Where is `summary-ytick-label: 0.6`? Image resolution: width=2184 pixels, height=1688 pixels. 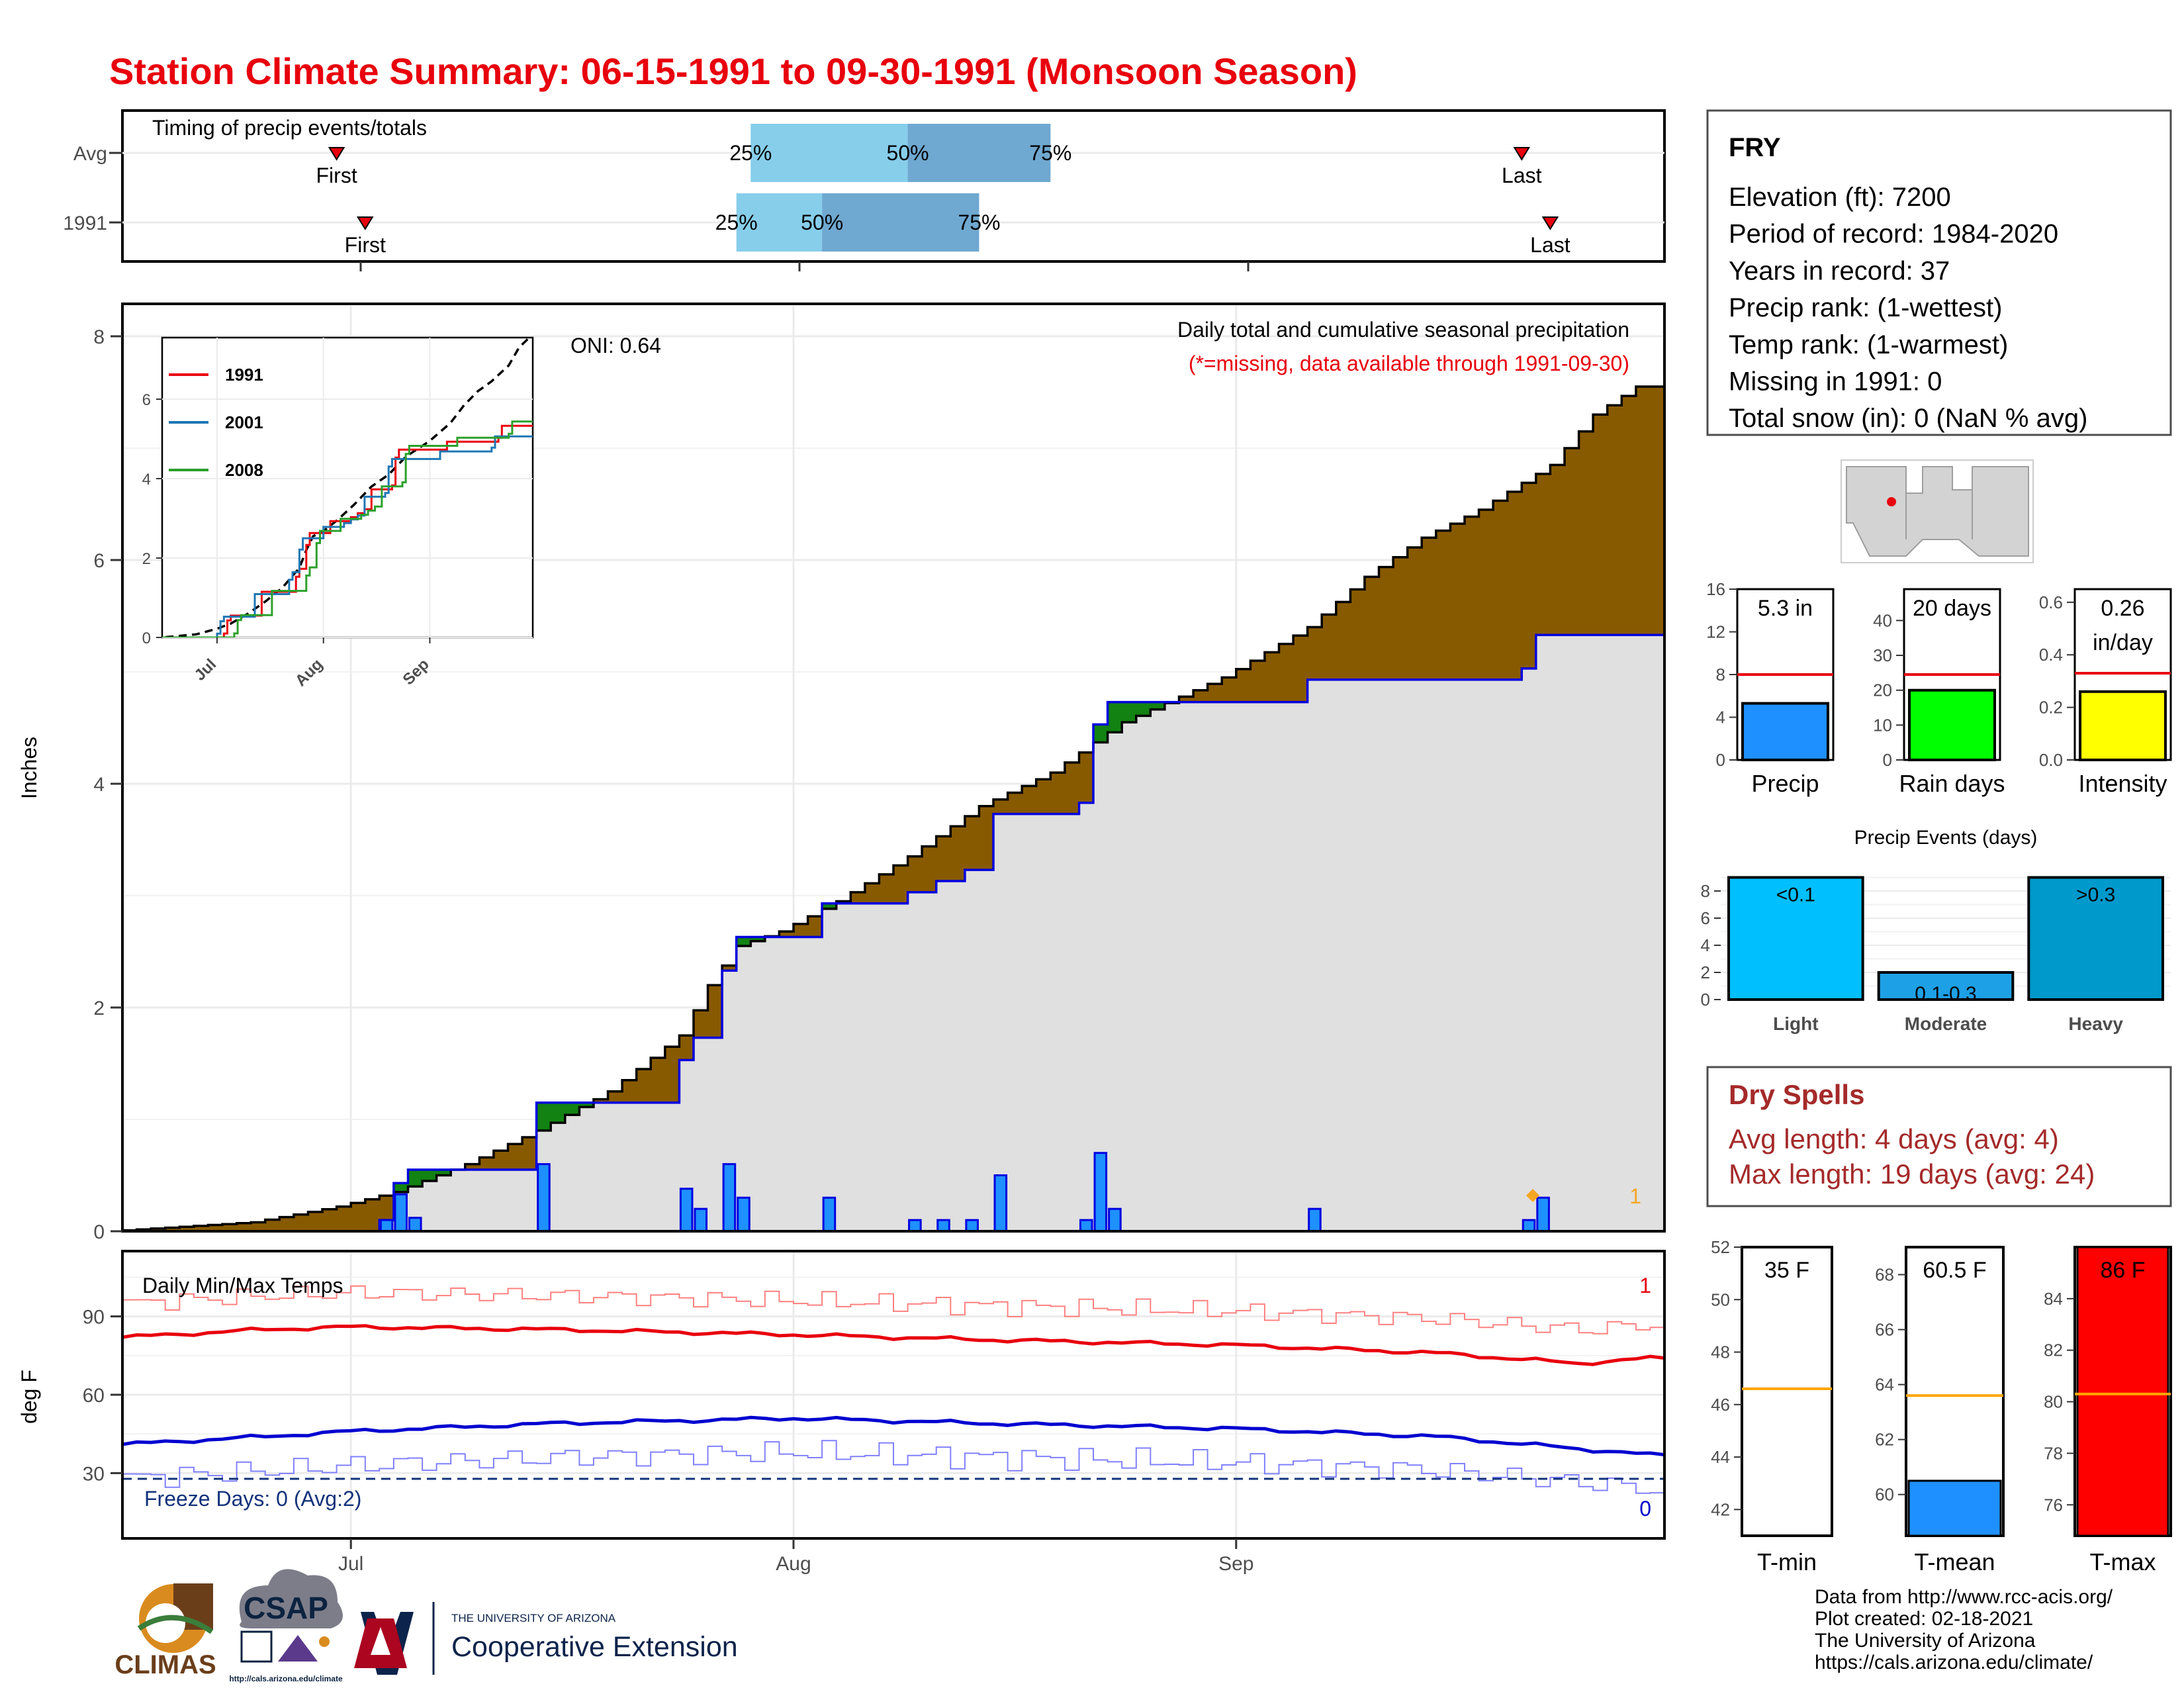
summary-ytick-label: 0.6 is located at coordinates (2051, 602).